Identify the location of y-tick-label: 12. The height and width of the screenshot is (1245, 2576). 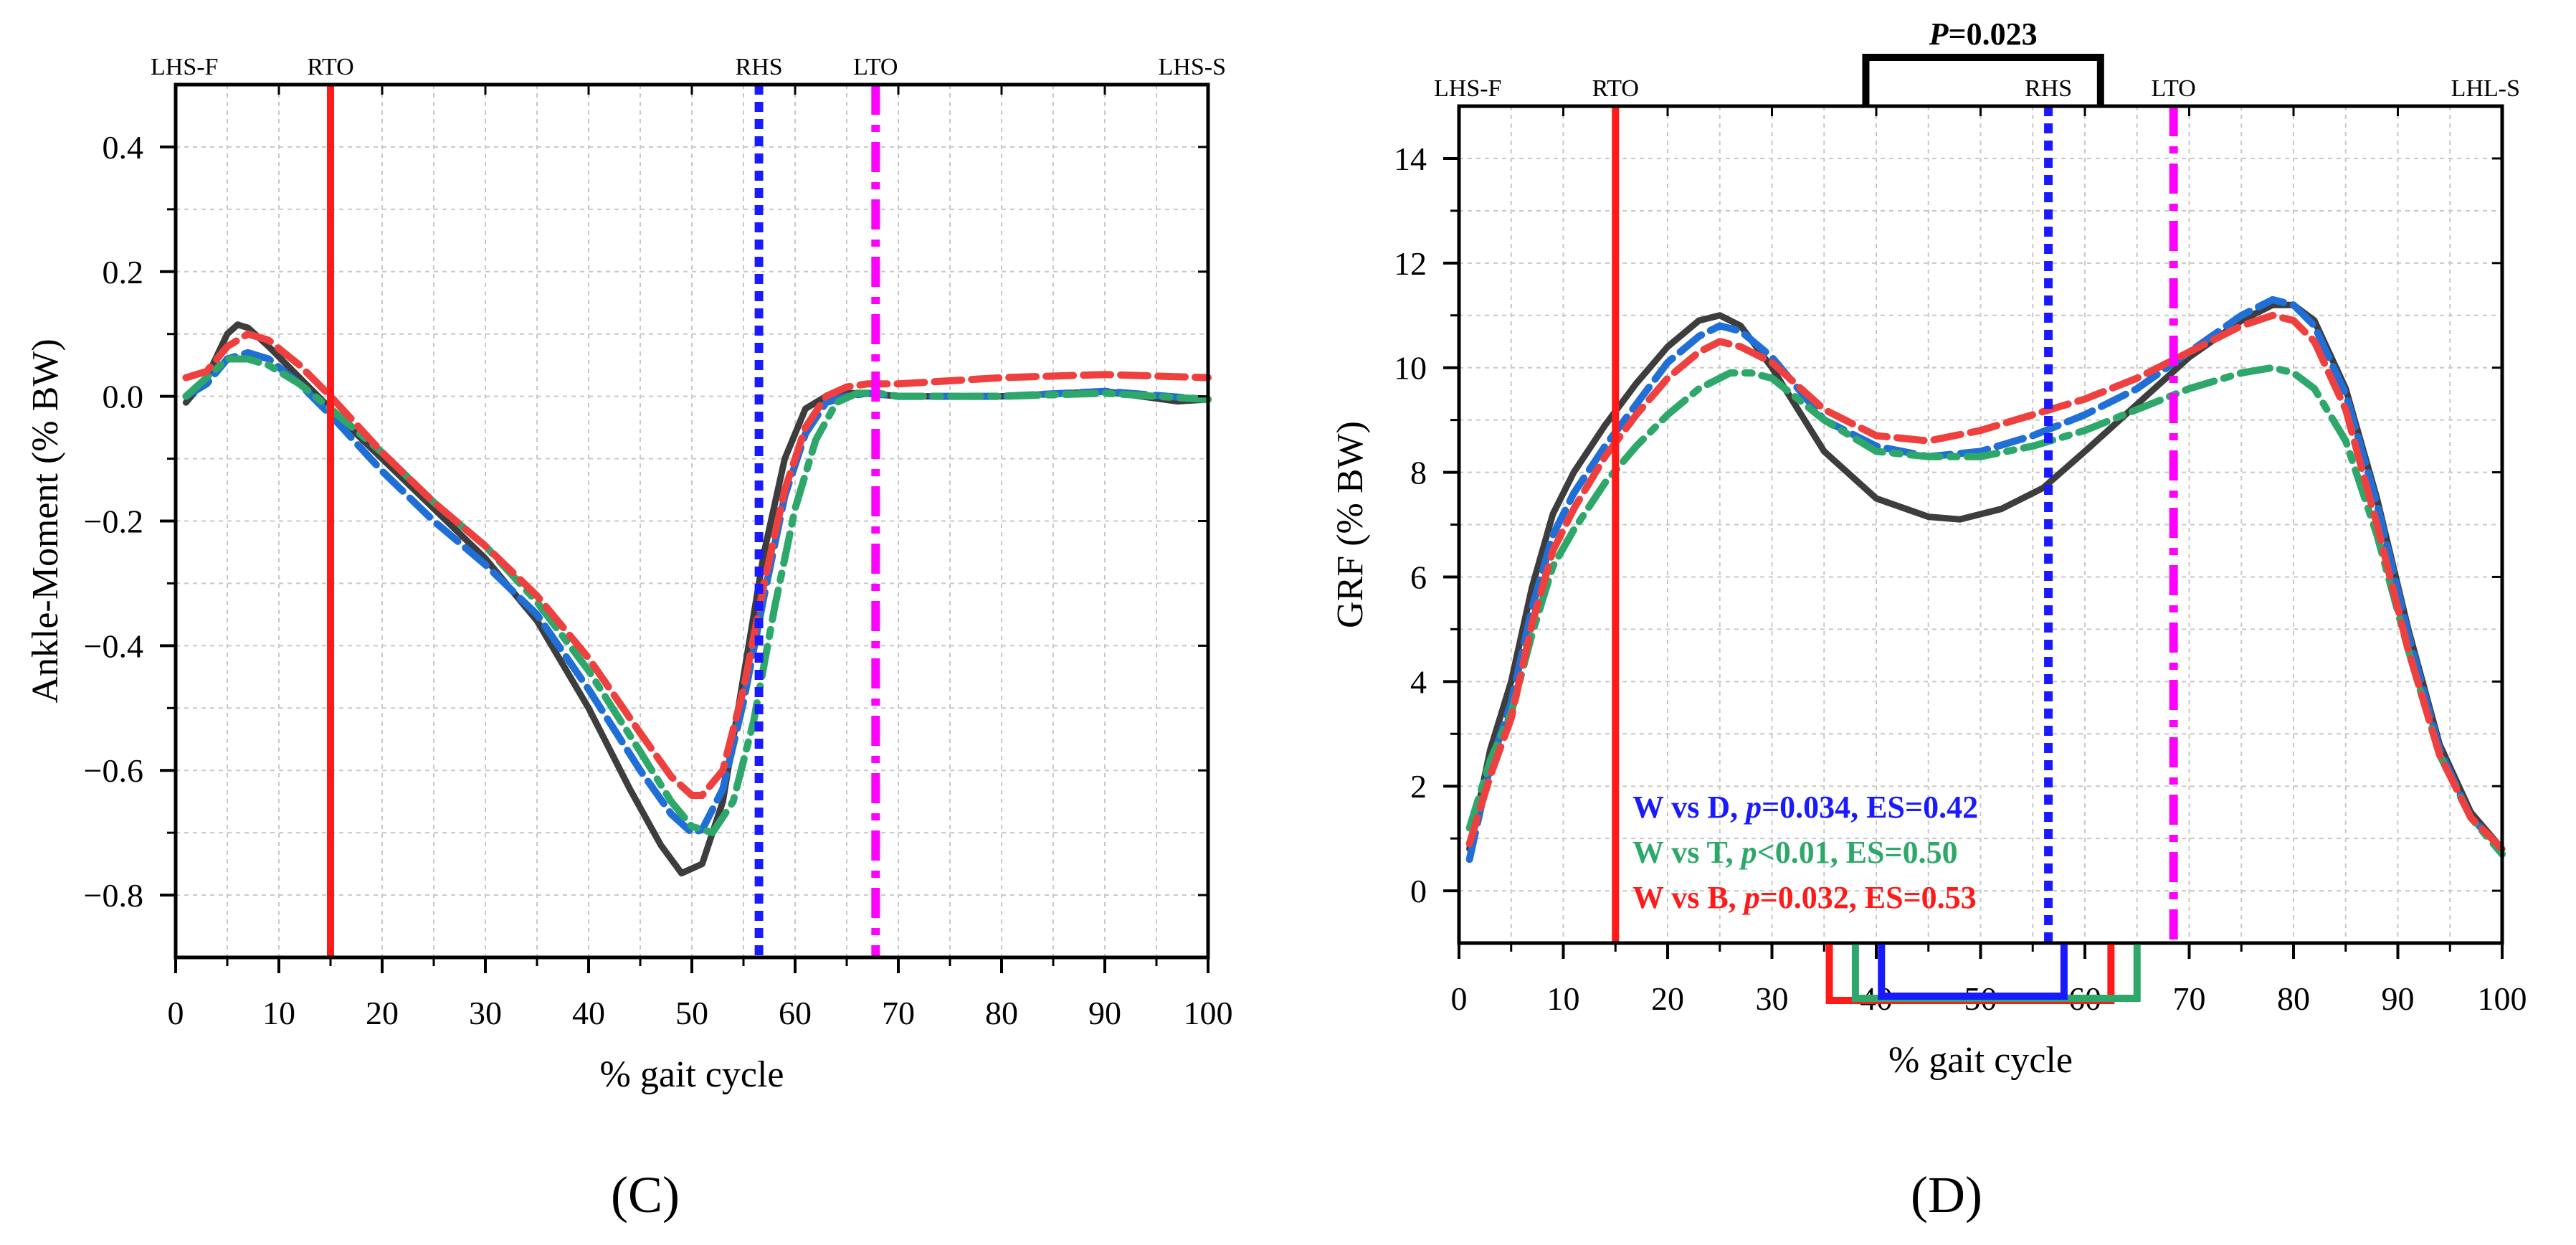
(1410, 263).